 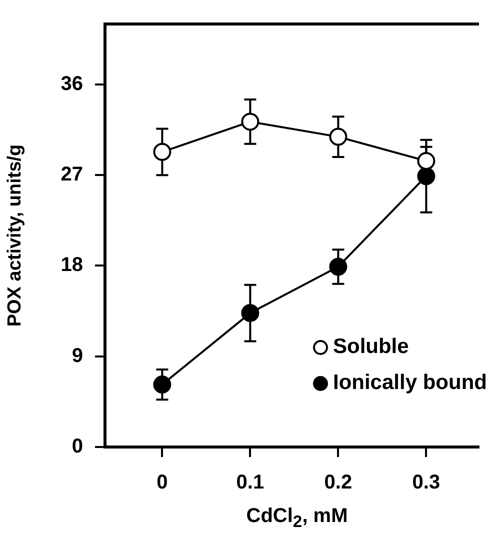 I want to click on x-tick-label: 0.1, so click(x=250, y=483).